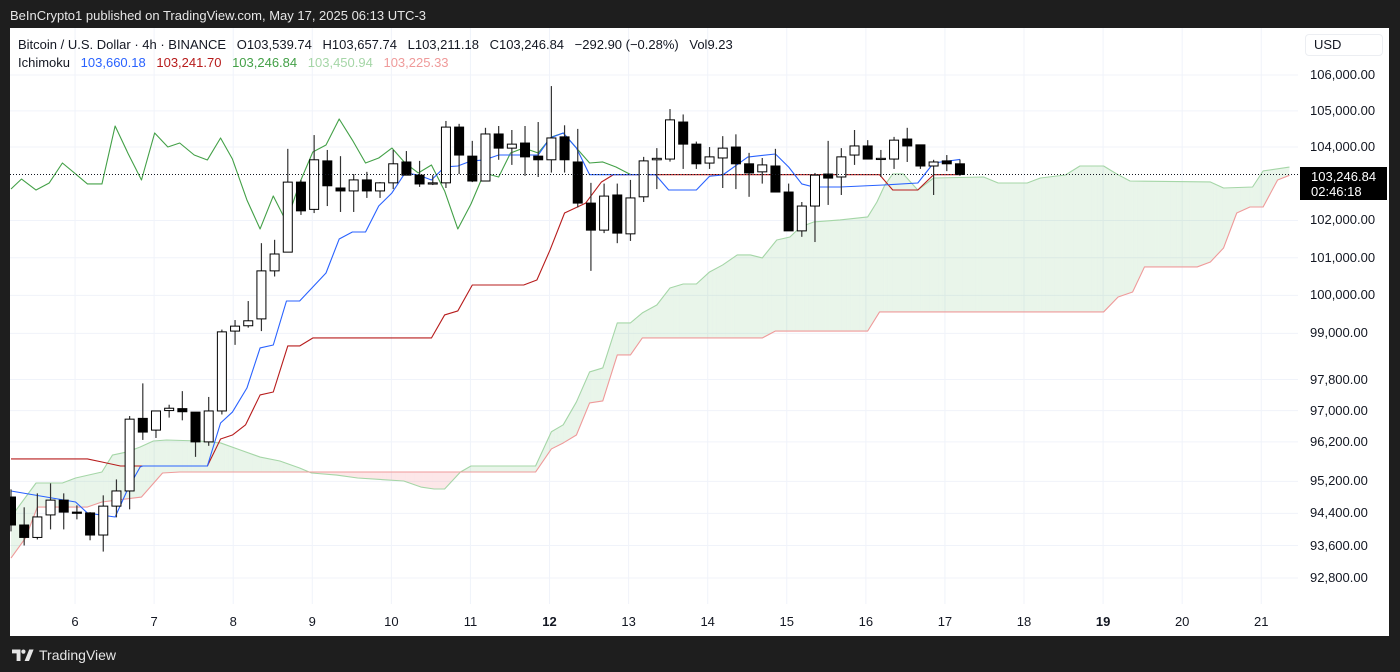 The width and height of the screenshot is (1400, 672). What do you see at coordinates (1344, 45) in the screenshot?
I see `currency-button: USD` at bounding box center [1344, 45].